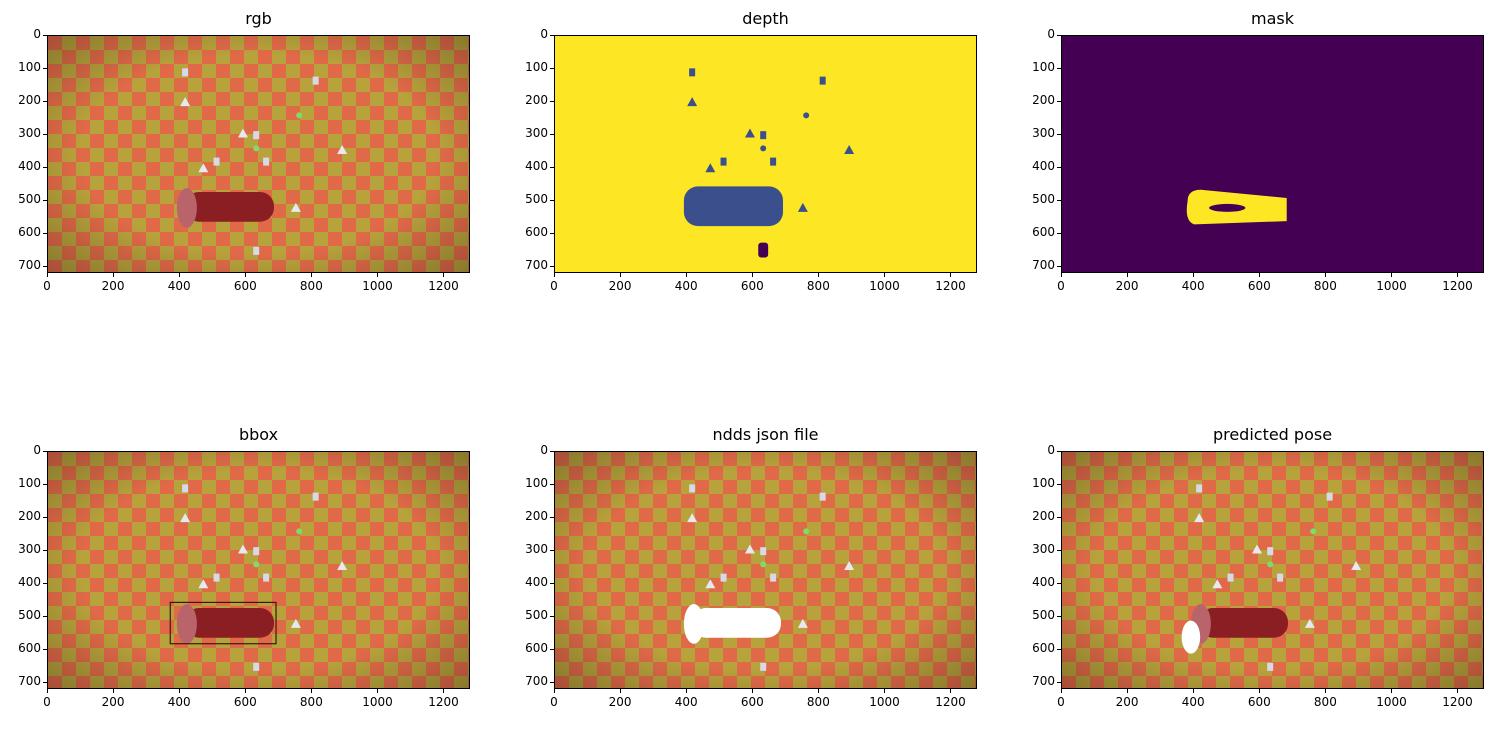  I want to click on panel-title: rgb, so click(258, 18).